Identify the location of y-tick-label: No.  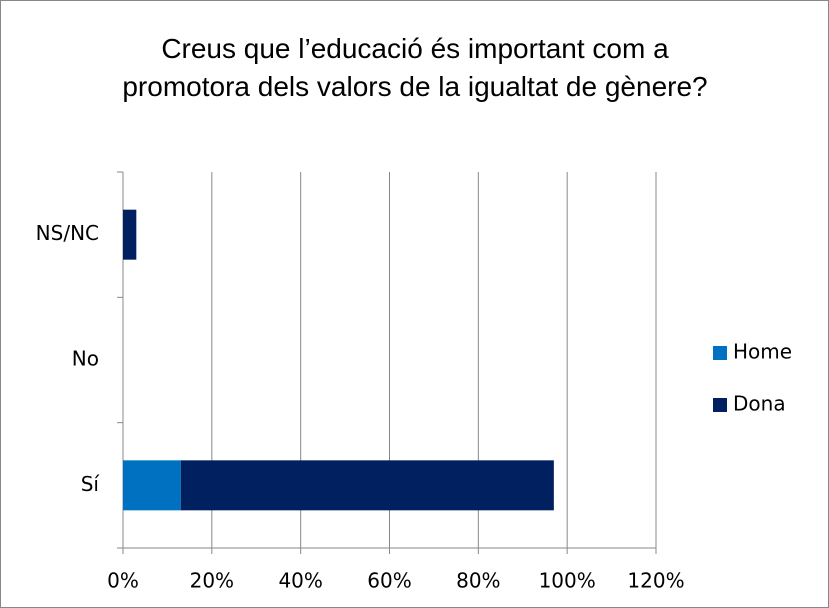
(85, 359).